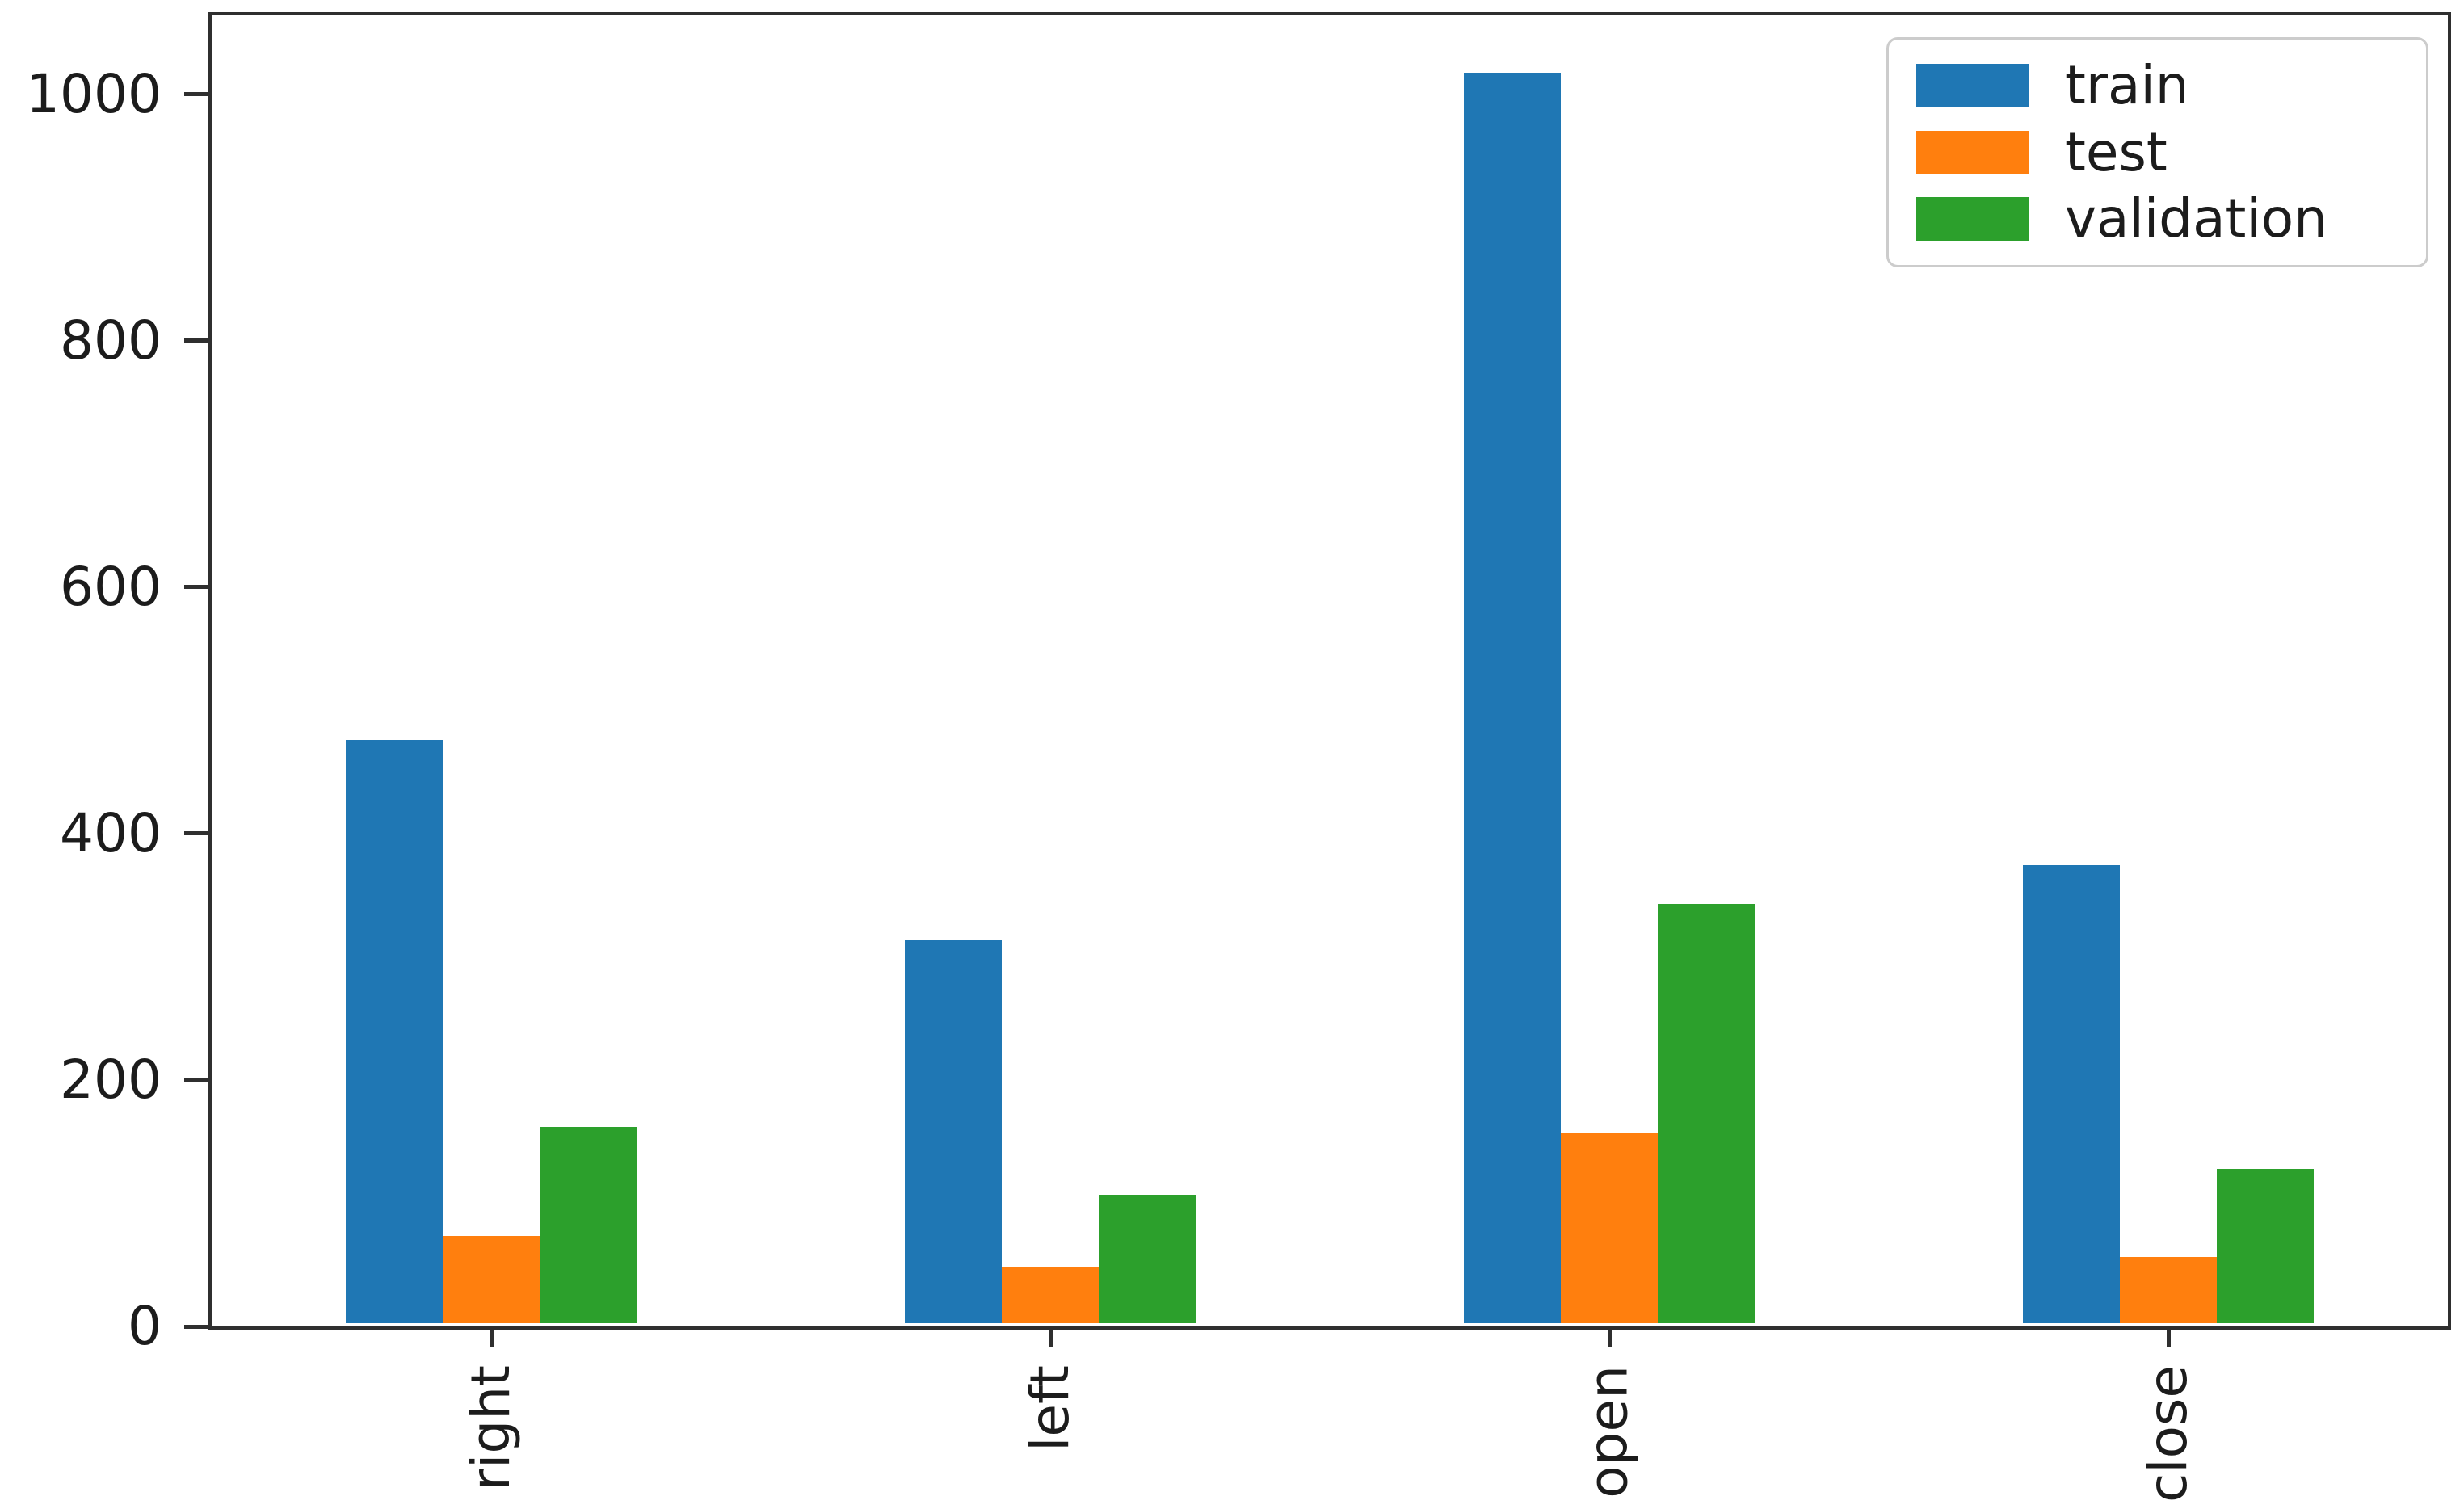 This screenshot has width=2464, height=1509. I want to click on bar-open-validation, so click(1706, 1113).